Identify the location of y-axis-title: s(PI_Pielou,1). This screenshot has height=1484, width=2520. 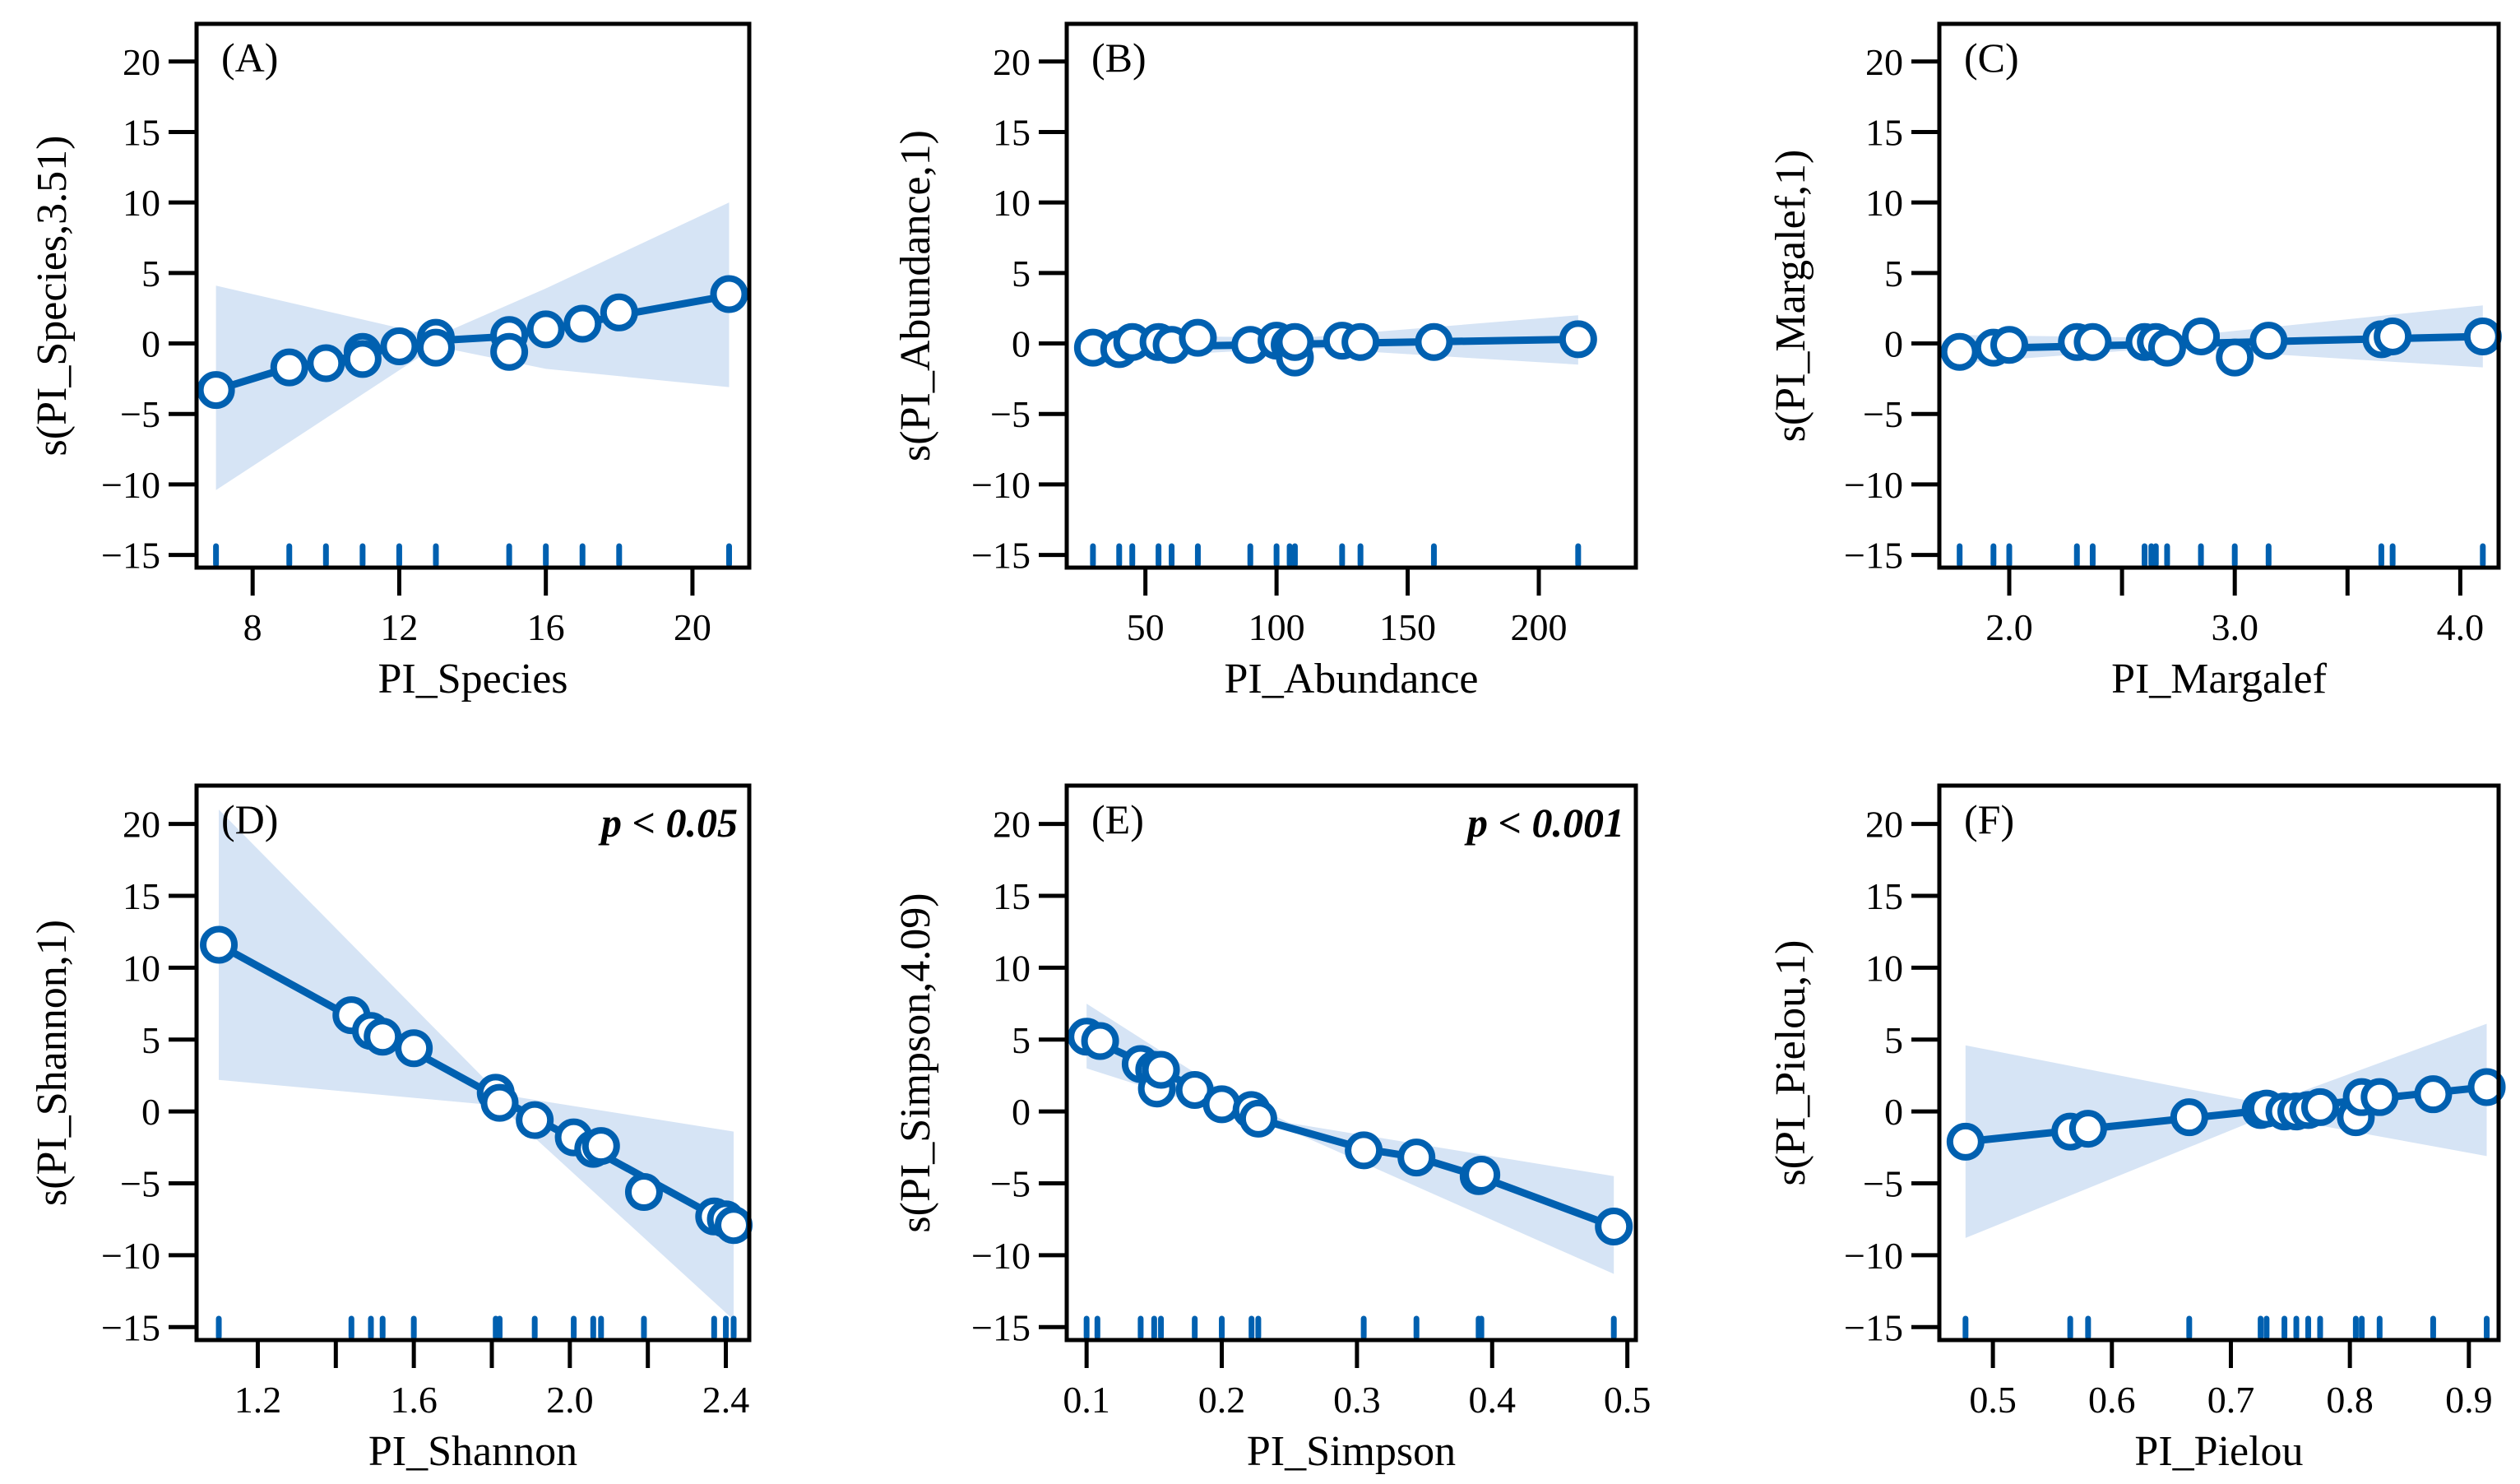
(1790, 1063).